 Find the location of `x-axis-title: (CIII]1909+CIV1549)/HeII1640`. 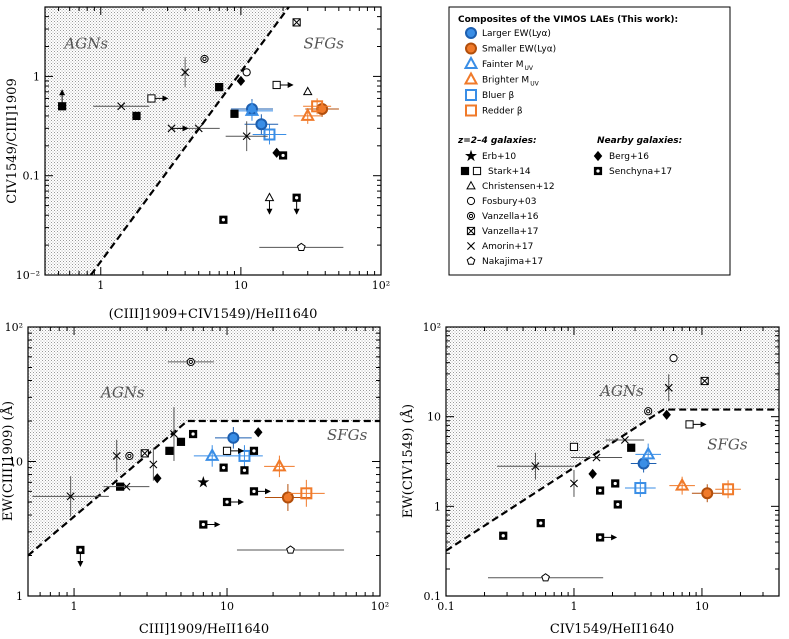

x-axis-title: (CIII]1909+CIV1549)/HeII1640 is located at coordinates (213, 314).